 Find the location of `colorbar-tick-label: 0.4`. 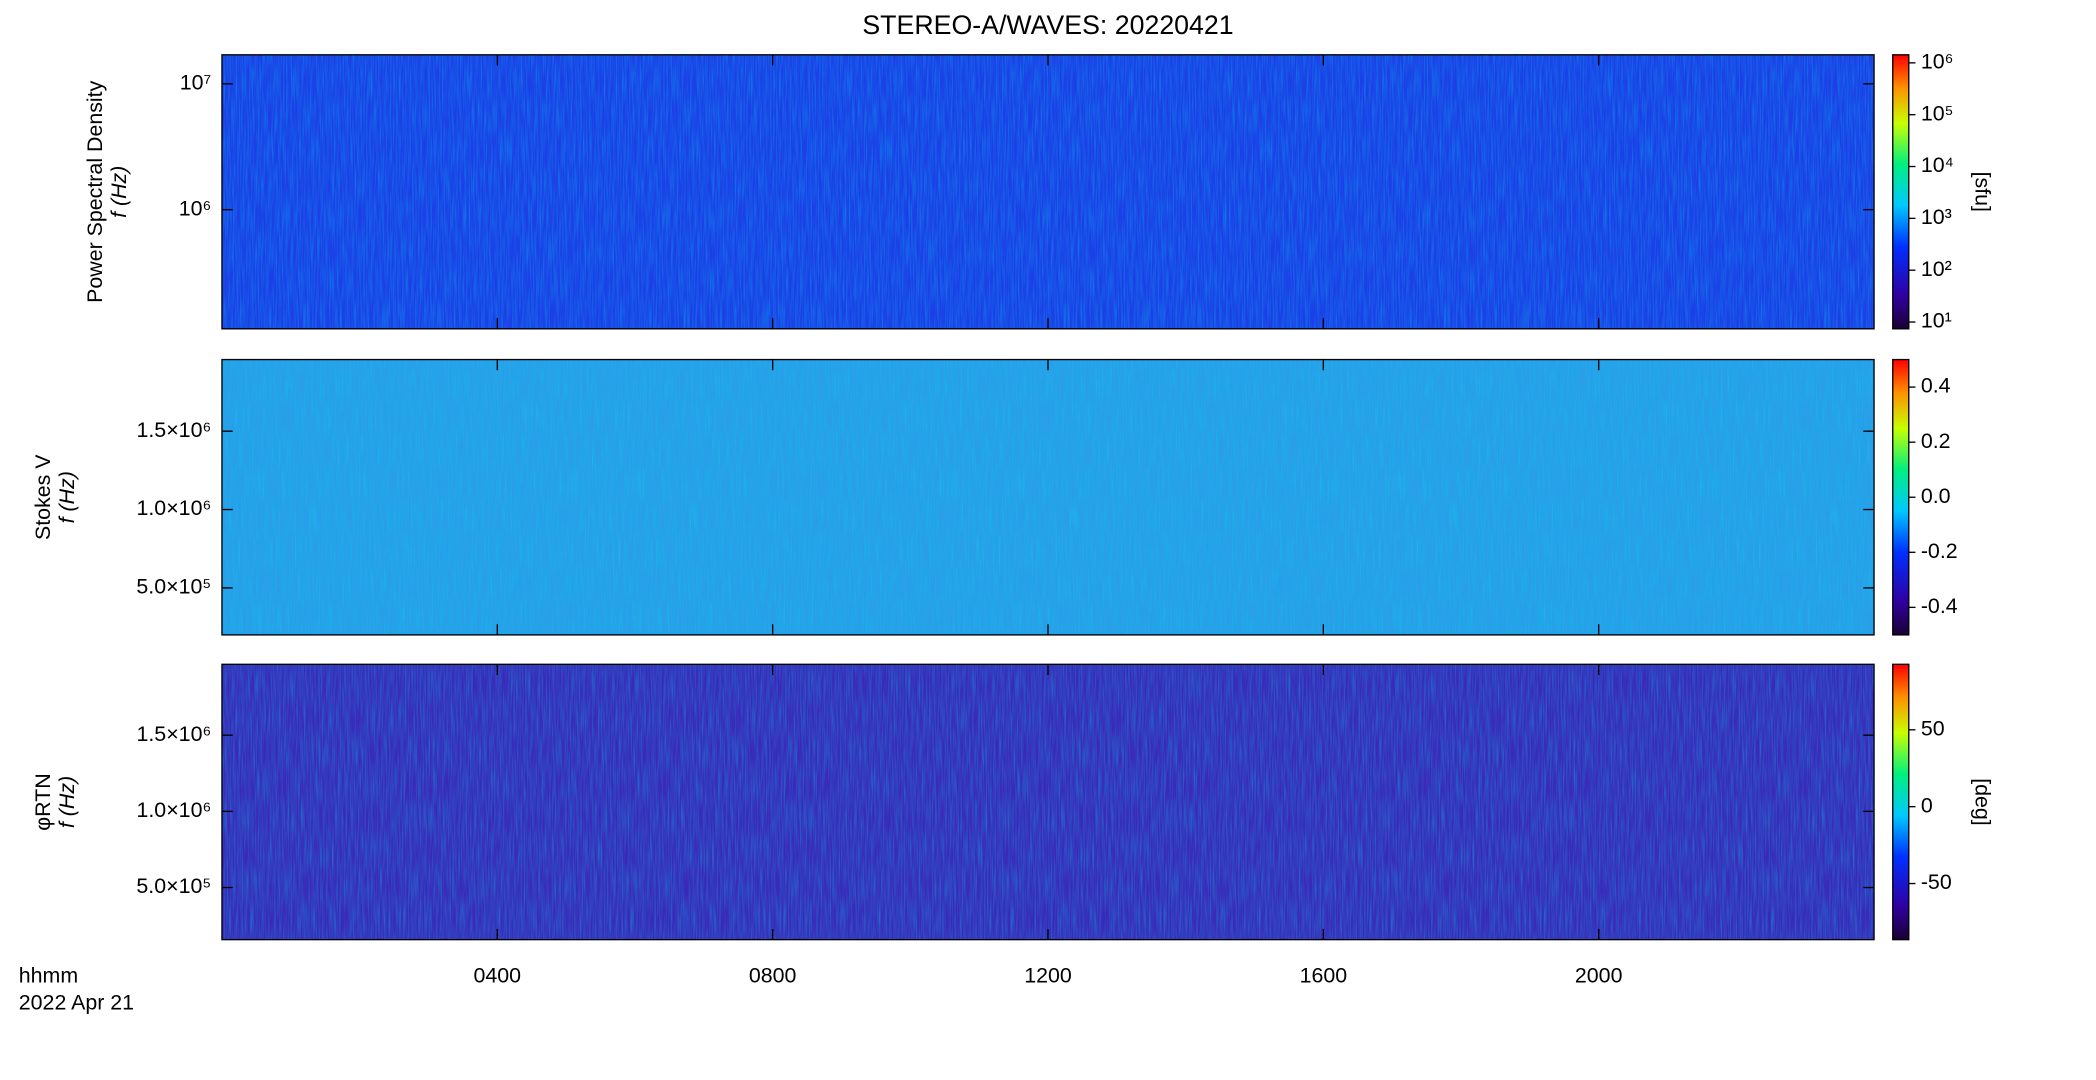

colorbar-tick-label: 0.4 is located at coordinates (1936, 386).